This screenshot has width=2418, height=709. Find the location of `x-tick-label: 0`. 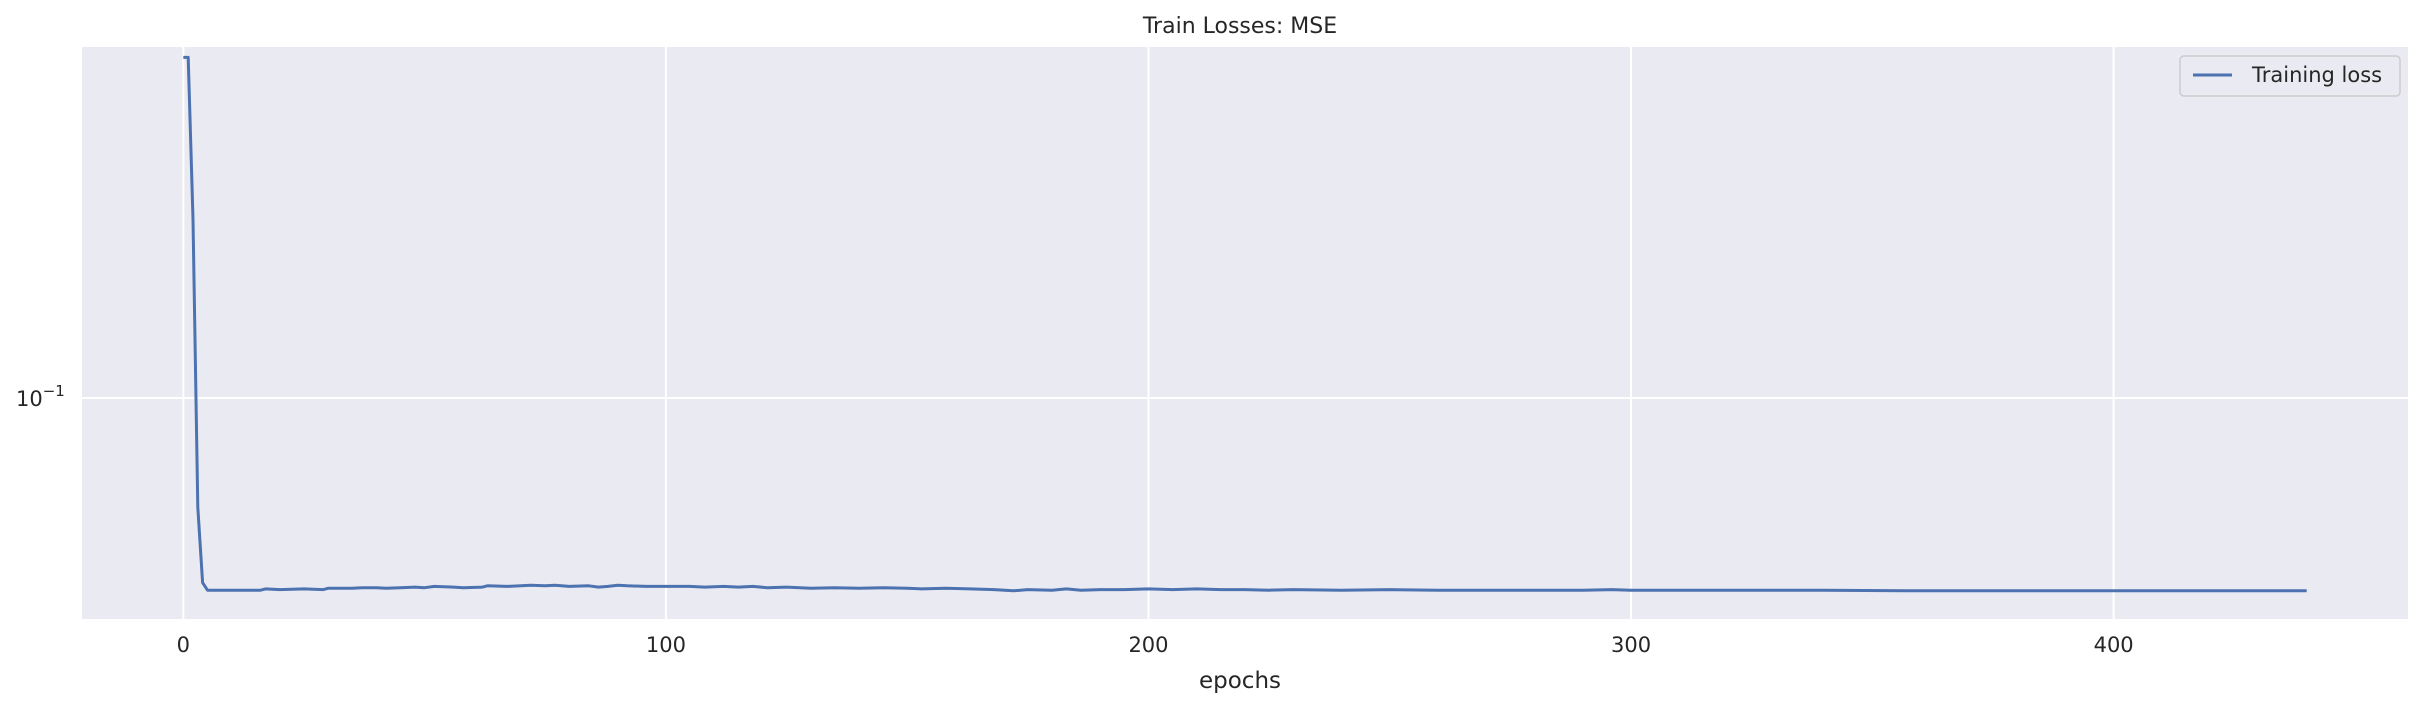

x-tick-label: 0 is located at coordinates (183, 645).